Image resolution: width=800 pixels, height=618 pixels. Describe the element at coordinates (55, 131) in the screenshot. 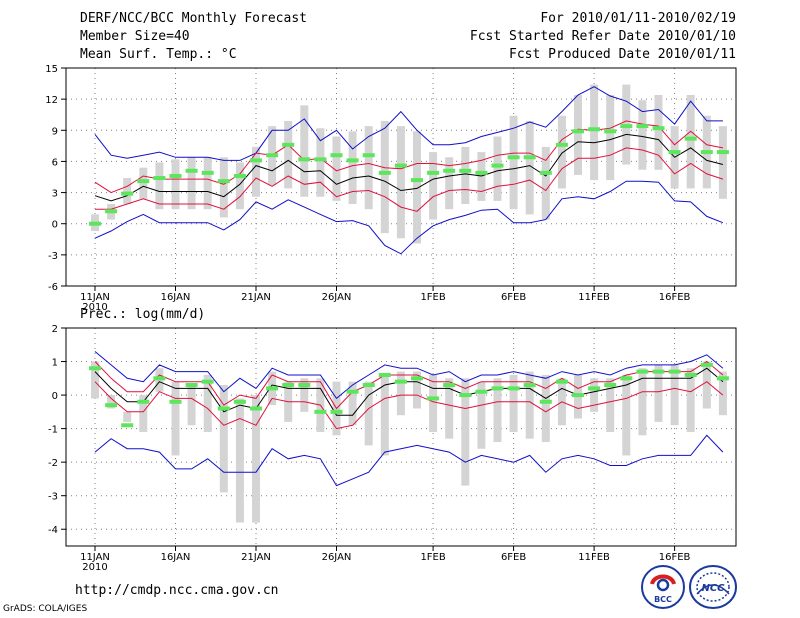

I see `y-tick-label: 9` at that location.